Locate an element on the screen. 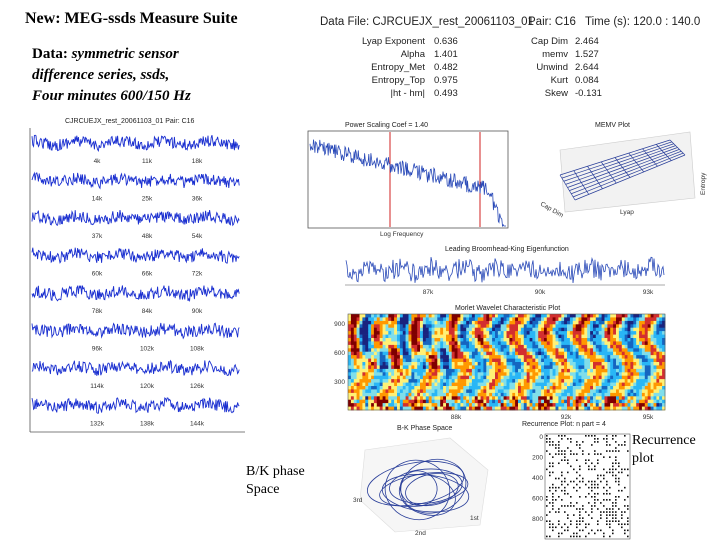 The height and width of the screenshot is (540, 720). tick-label: 4k is located at coordinates (98, 161).